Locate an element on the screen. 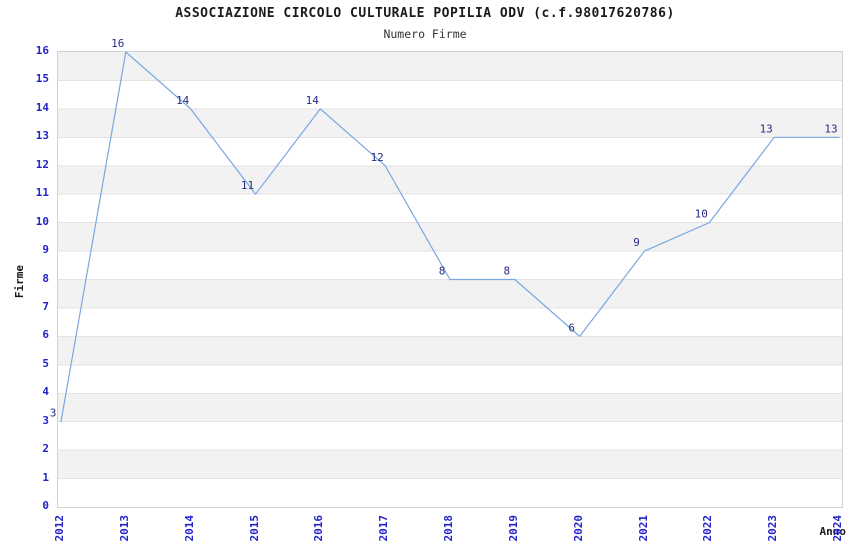 This screenshot has width=850, height=550. x-tick-label-wrap: 2022 is located at coordinates (714, 526).